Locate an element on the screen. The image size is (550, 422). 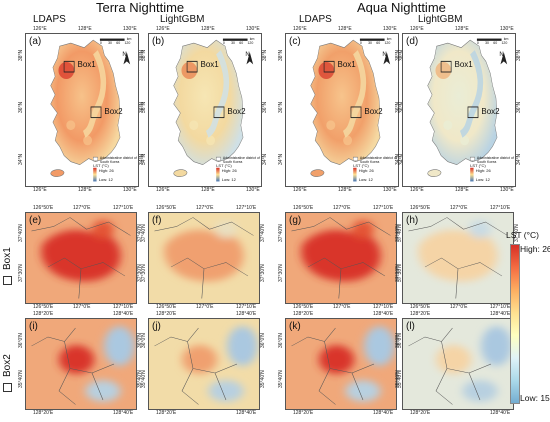
jeju-island is located at coordinates (317, 173).